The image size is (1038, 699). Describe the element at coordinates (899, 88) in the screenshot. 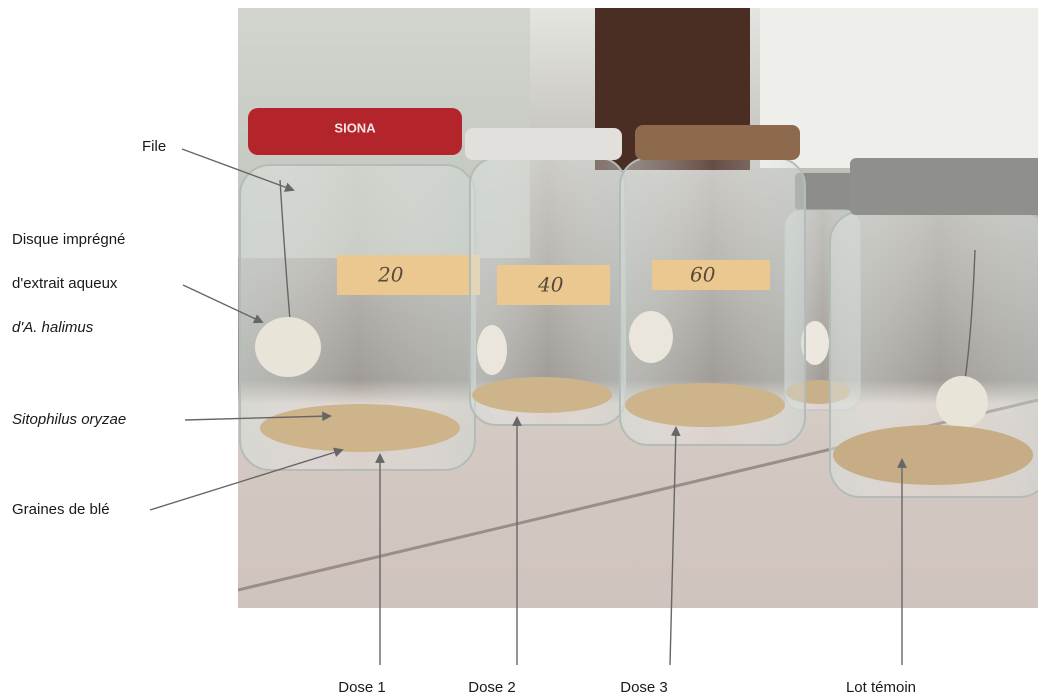

I see `trellis` at that location.